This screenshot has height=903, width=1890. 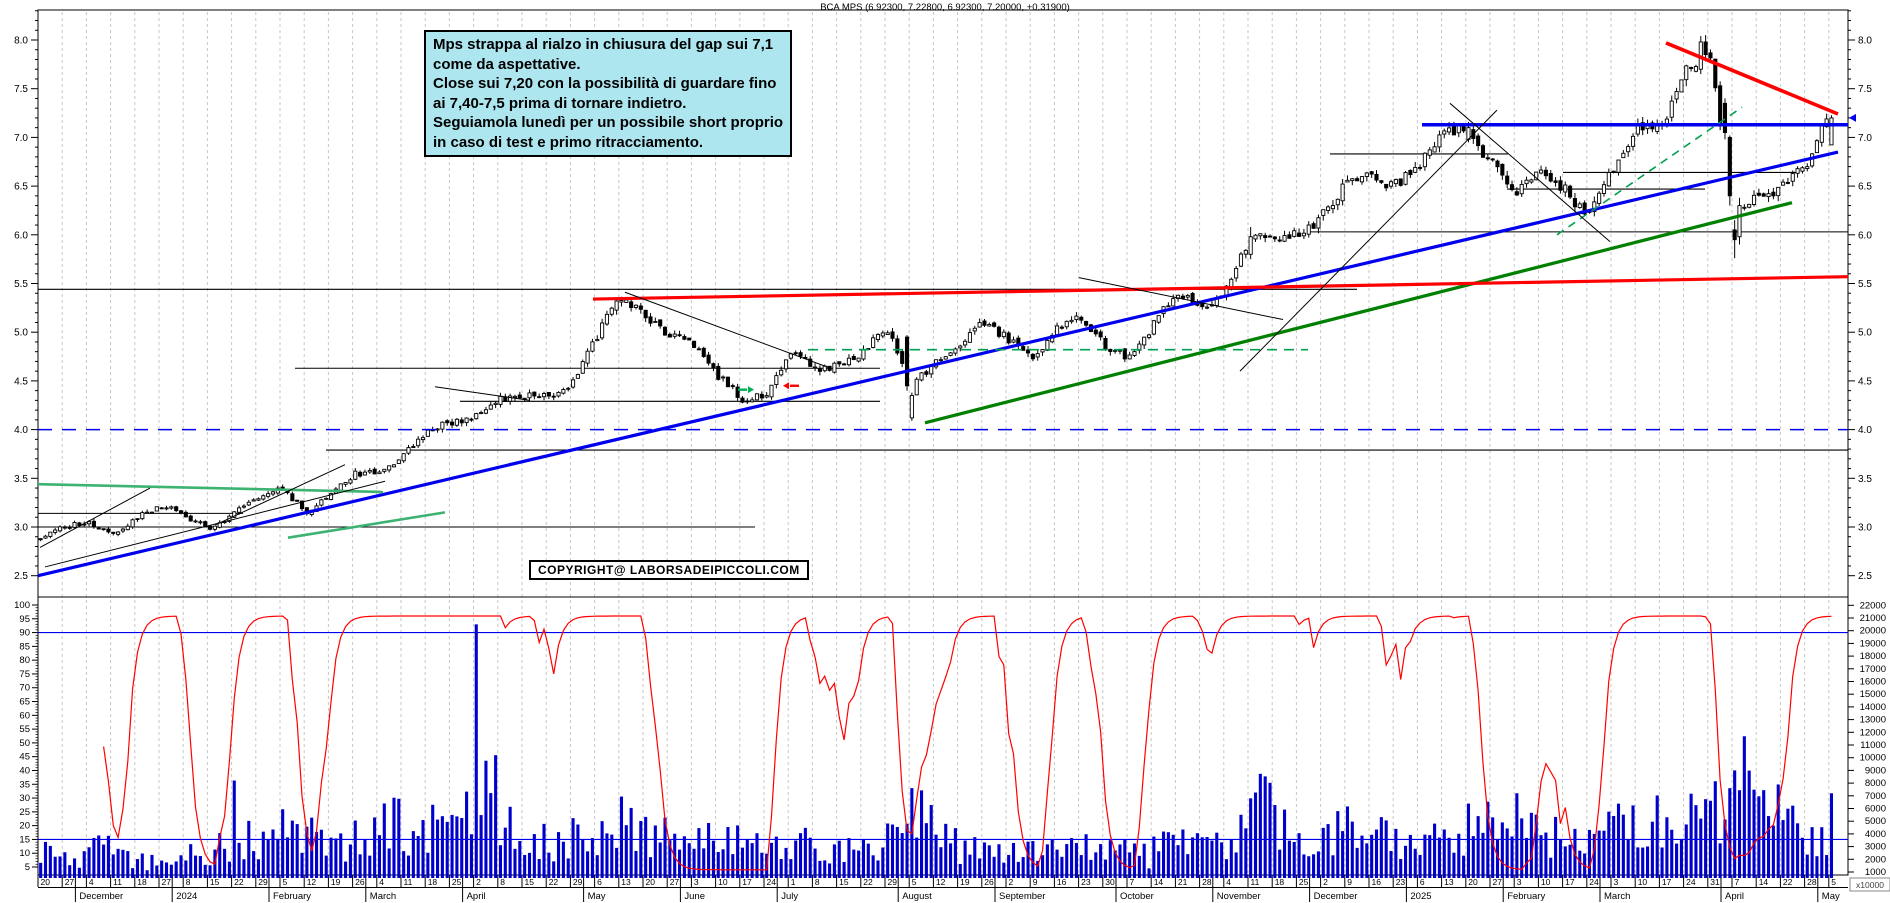 What do you see at coordinates (599, 882) in the screenshot?
I see `svg-text: 6` at bounding box center [599, 882].